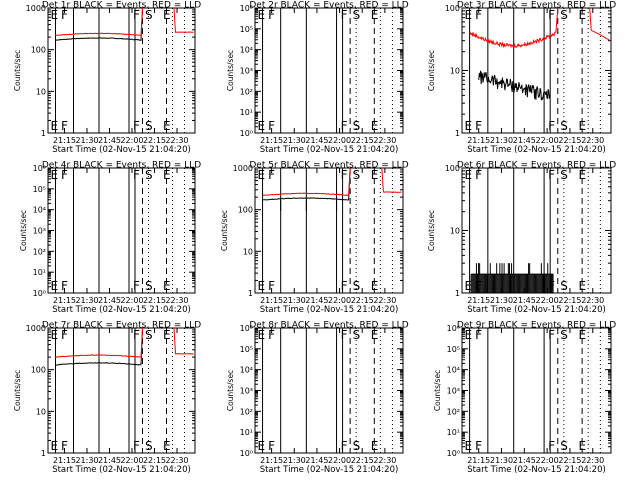 The width and height of the screenshot is (640, 480). What do you see at coordinates (121, 326) in the screenshot?
I see `panel-title: Det 7r BLACK = Events, RED = LLD` at bounding box center [121, 326].